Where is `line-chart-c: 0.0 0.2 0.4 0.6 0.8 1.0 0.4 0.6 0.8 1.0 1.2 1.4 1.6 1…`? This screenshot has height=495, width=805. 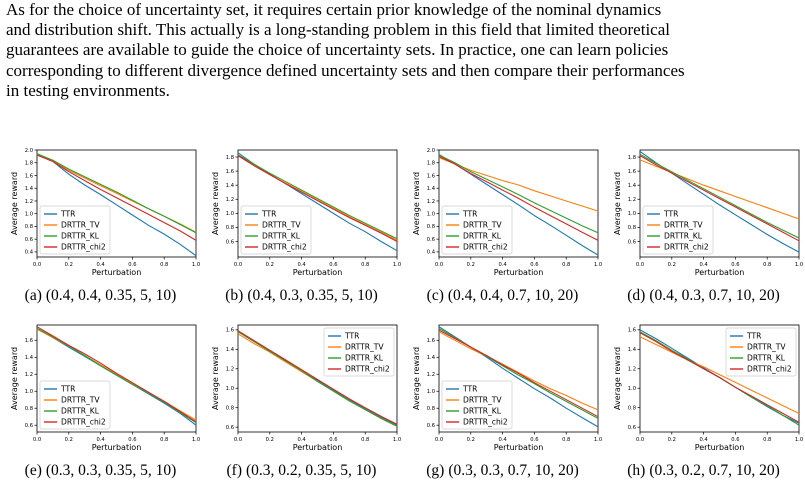
line-chart-c: 0.0 0.2 0.4 0.6 0.8 1.0 0.4 0.6 0.8 1.0 1.2 1.4 1.6 1… is located at coordinates (507, 212).